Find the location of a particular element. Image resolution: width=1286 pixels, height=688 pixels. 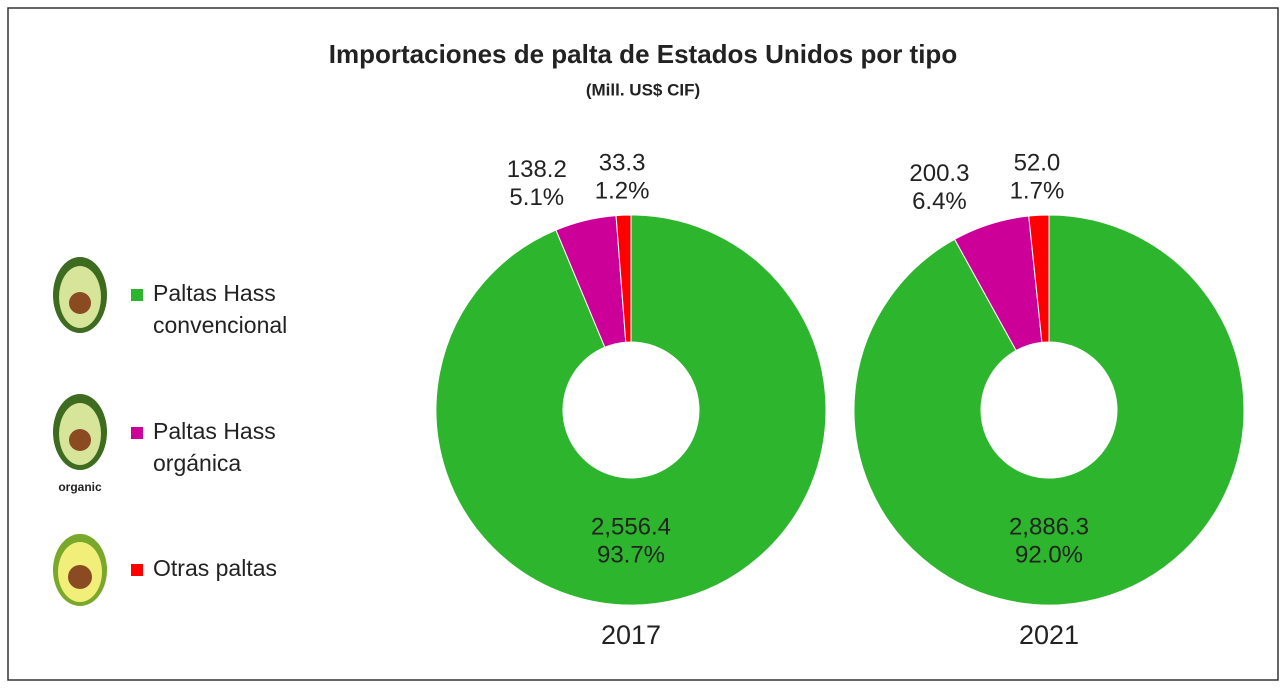

percent-label: 93.7% is located at coordinates (631, 554).